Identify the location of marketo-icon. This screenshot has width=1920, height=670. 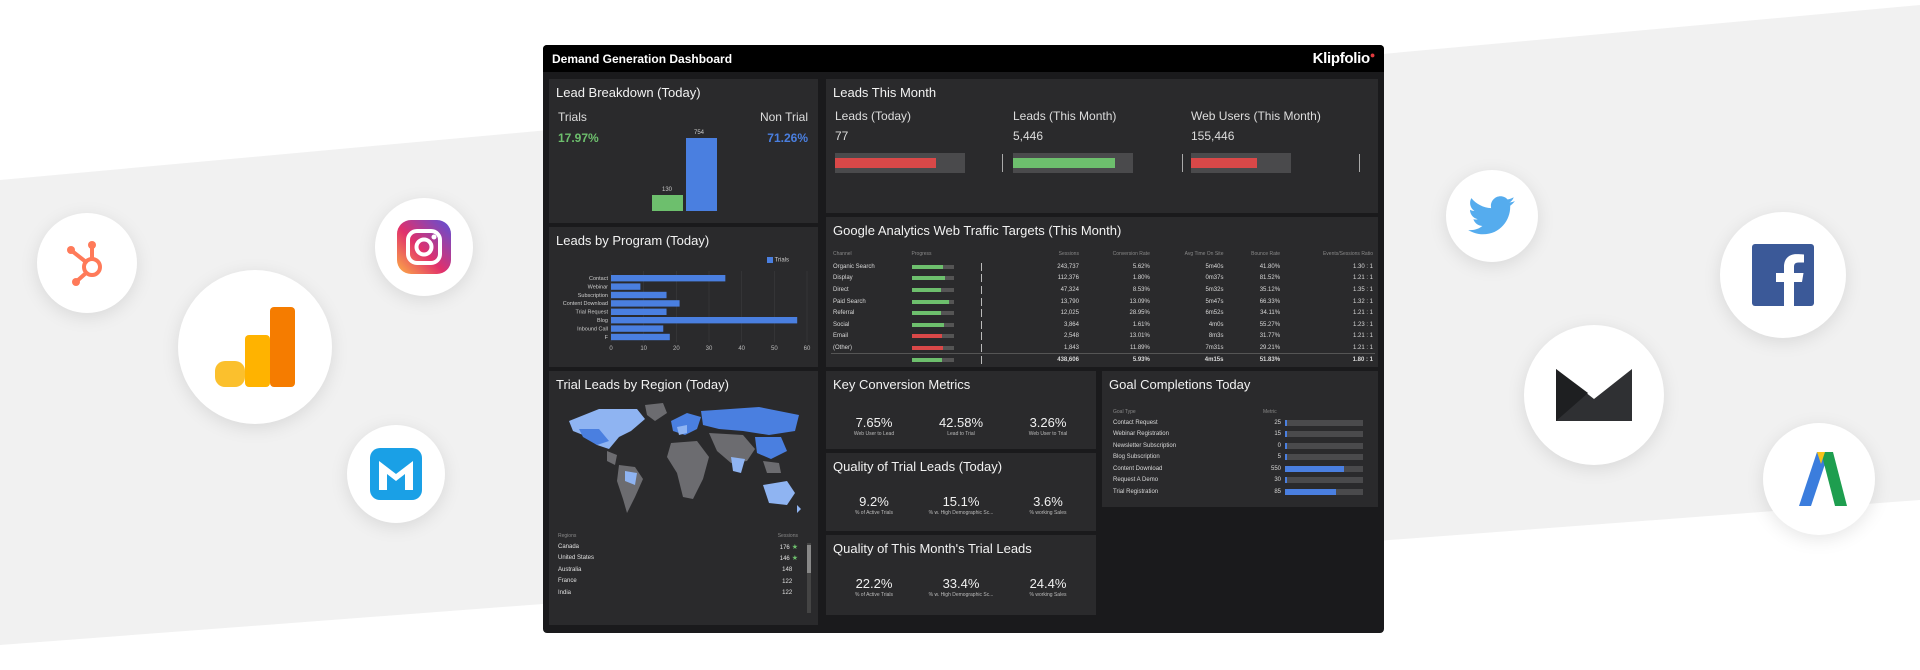
(396, 474).